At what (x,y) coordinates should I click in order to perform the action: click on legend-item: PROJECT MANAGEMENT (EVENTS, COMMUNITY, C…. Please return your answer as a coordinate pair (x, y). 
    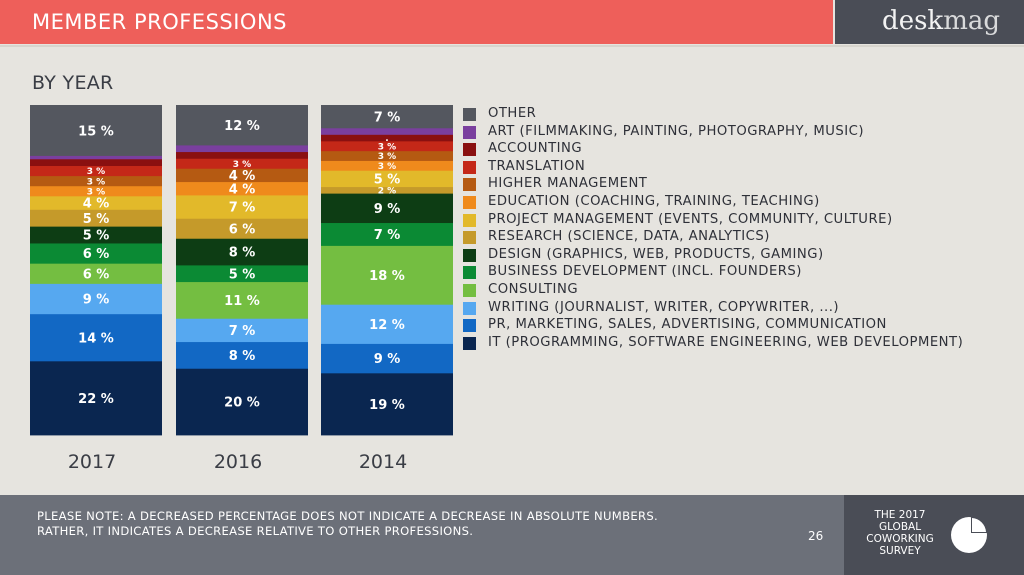
    Looking at the image, I should click on (738, 220).